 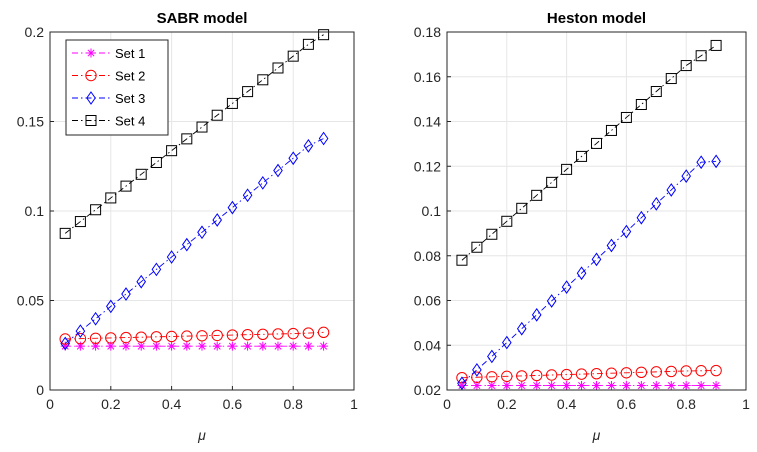 I want to click on chart-2-y-tick-label: 0.04, so click(x=427, y=345).